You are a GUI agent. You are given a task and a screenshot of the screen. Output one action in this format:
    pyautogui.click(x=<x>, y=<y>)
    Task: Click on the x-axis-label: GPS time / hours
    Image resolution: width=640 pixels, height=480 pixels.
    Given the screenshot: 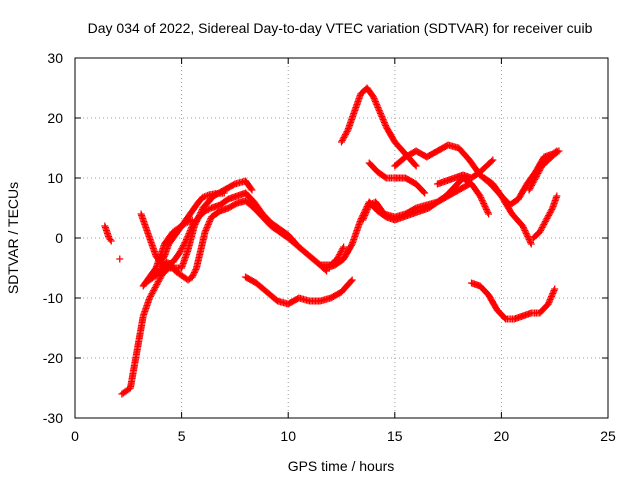 What is the action you would take?
    pyautogui.click(x=341, y=466)
    